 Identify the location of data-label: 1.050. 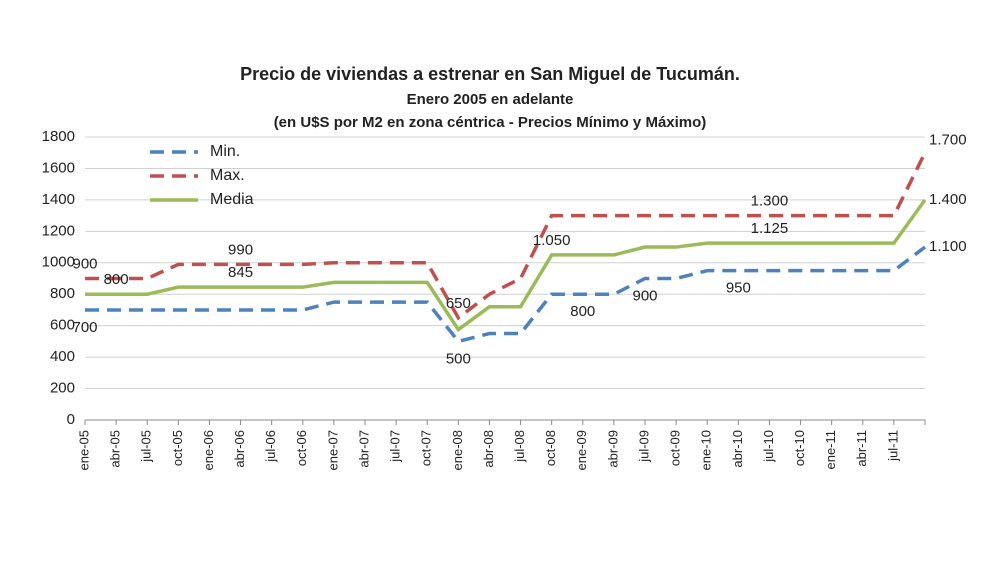
(552, 240).